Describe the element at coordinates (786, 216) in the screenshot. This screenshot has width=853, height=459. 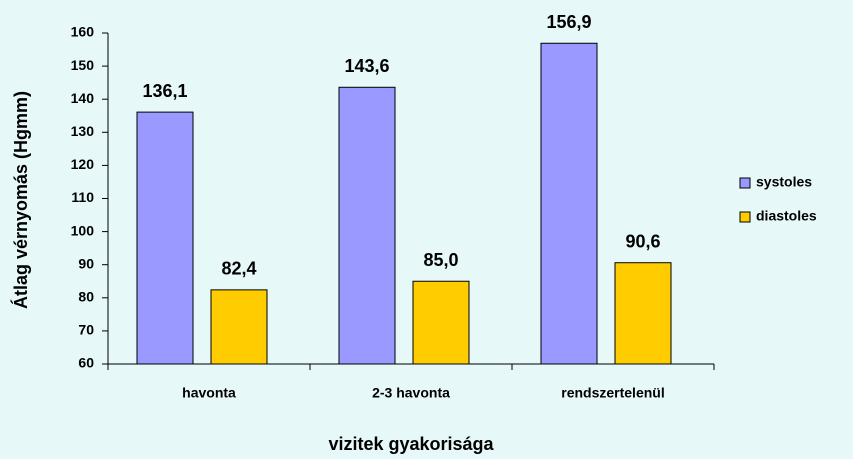
I see `legend-label: diastoles` at that location.